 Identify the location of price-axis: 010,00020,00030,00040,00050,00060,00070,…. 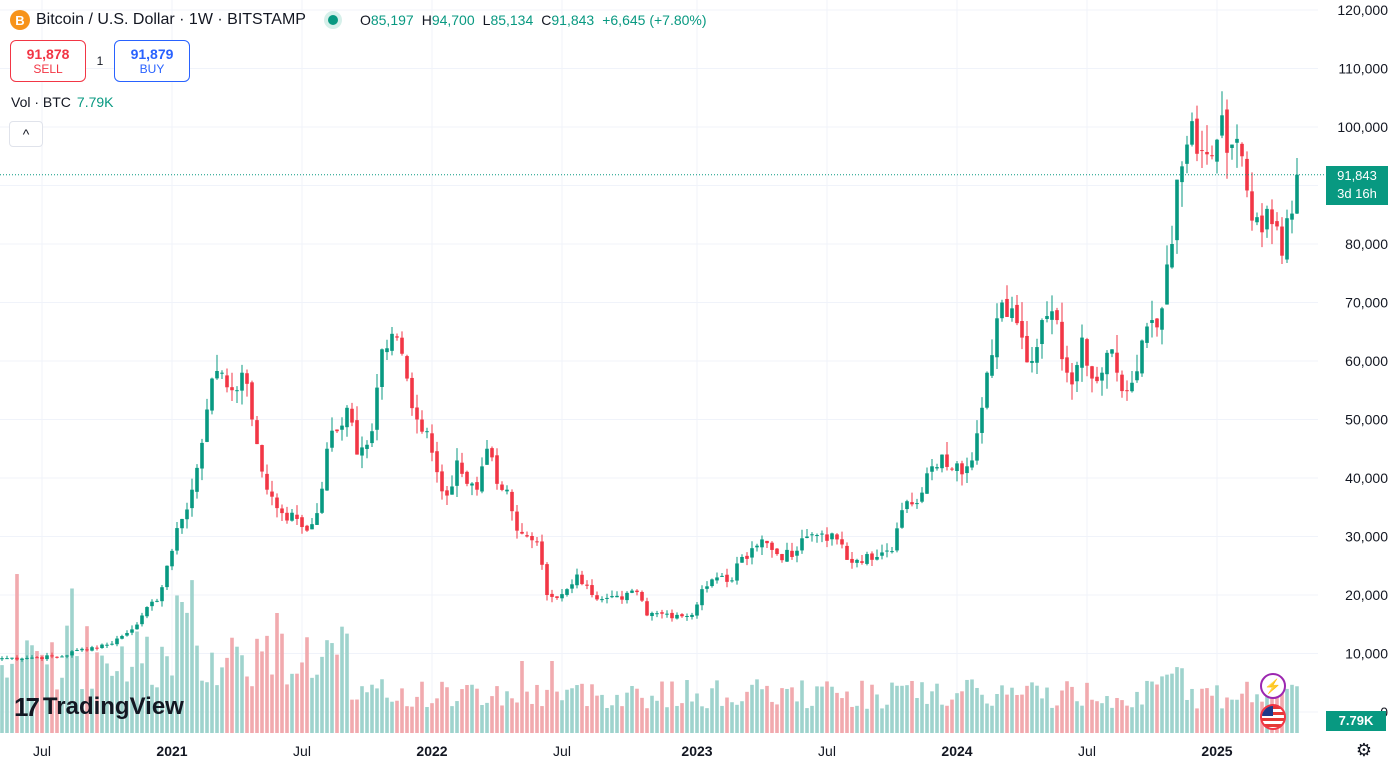
(1362, 361).